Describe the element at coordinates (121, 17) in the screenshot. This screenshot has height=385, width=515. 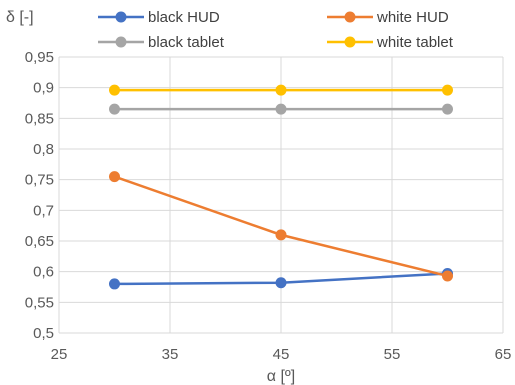
I see `legend-marker-black-hud` at that location.